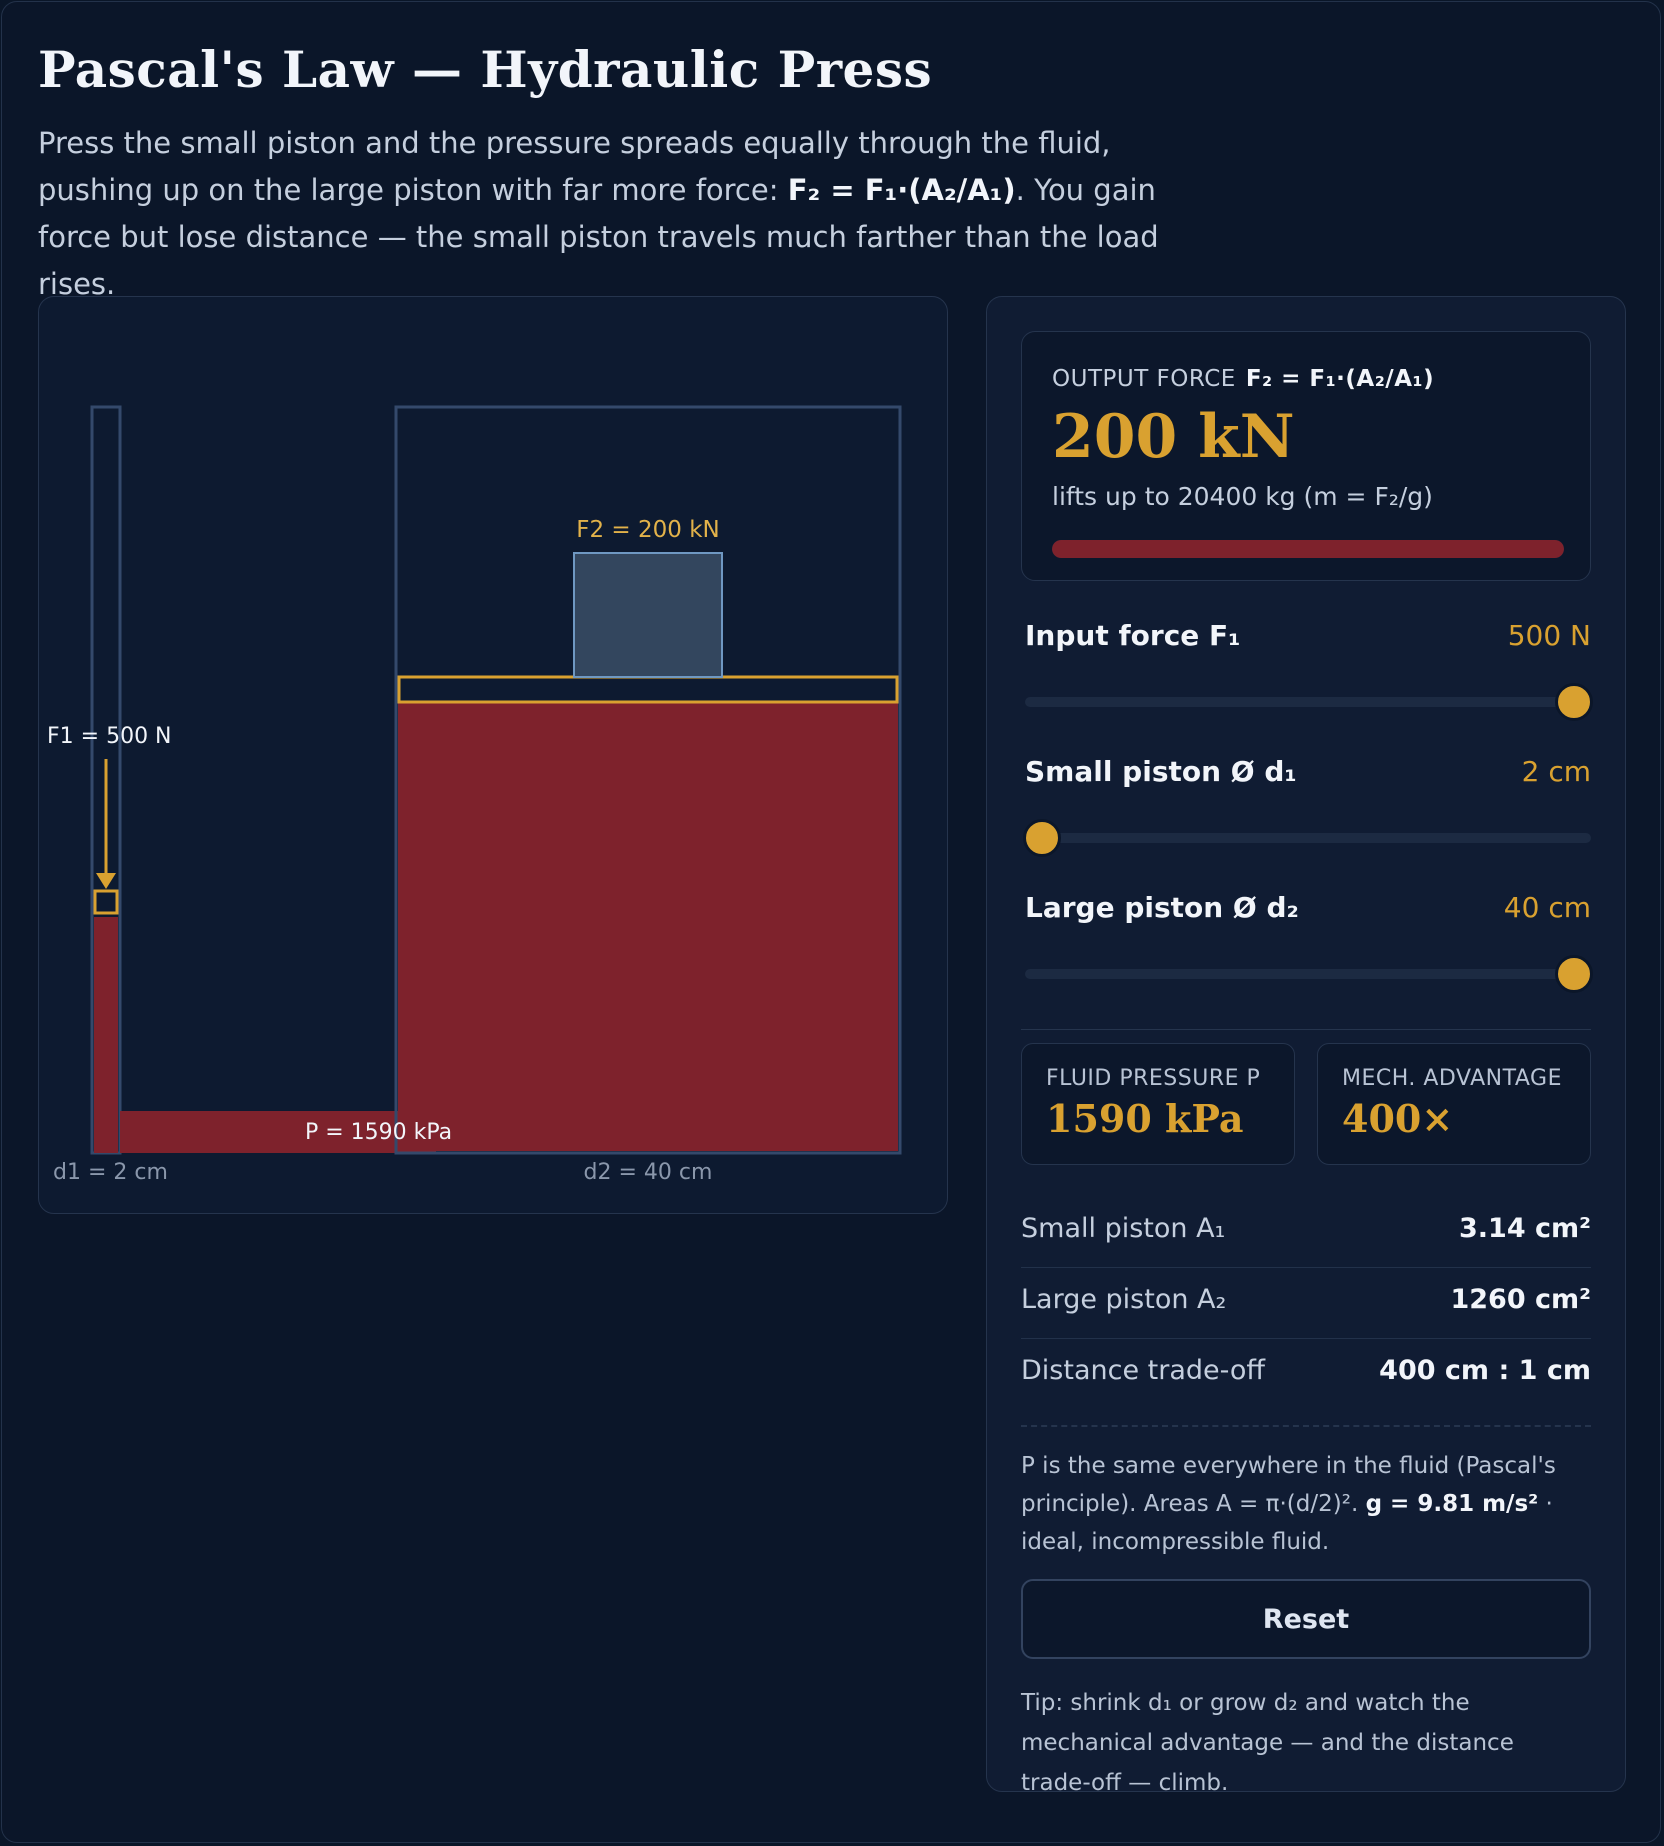 This screenshot has height=1846, width=1664. I want to click on large-piston-slider-thumb, so click(1574, 974).